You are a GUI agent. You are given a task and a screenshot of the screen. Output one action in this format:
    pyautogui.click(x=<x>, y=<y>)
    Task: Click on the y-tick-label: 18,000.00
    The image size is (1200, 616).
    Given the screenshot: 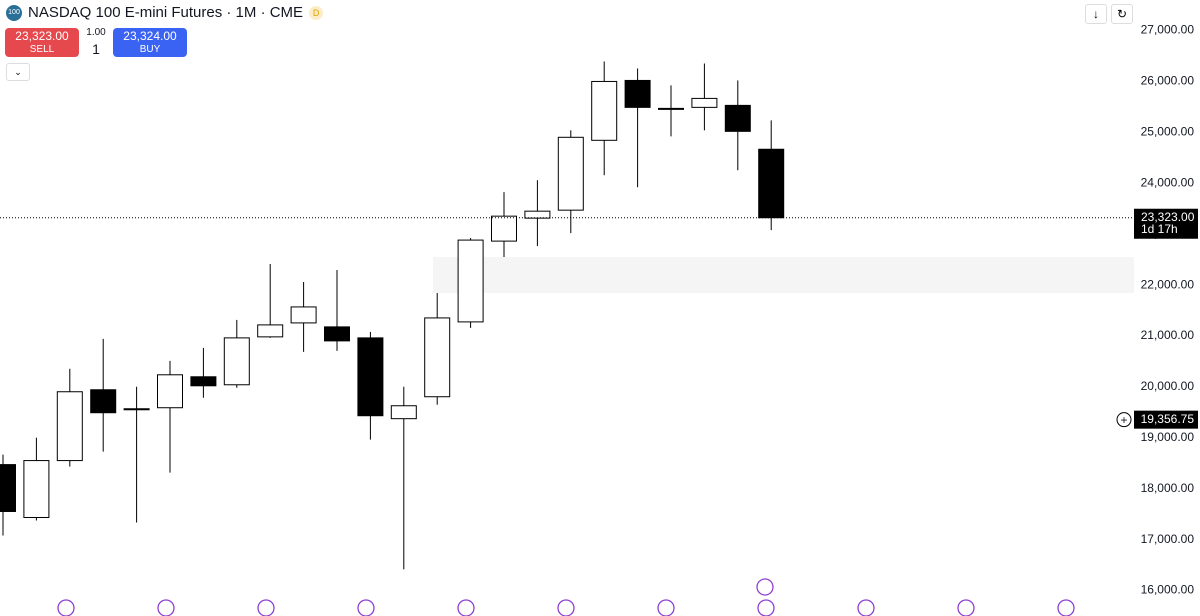 What is the action you would take?
    pyautogui.click(x=1168, y=488)
    